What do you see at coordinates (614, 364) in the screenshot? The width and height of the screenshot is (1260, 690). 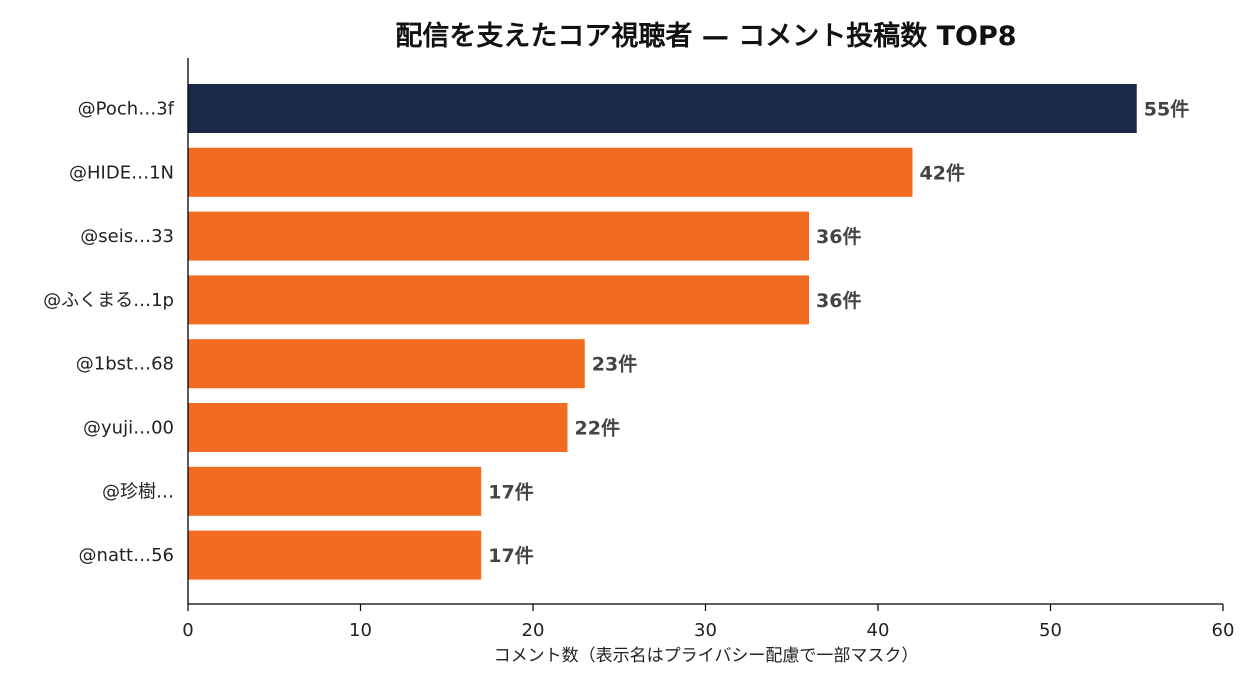 I see `value-label-5: 23件` at bounding box center [614, 364].